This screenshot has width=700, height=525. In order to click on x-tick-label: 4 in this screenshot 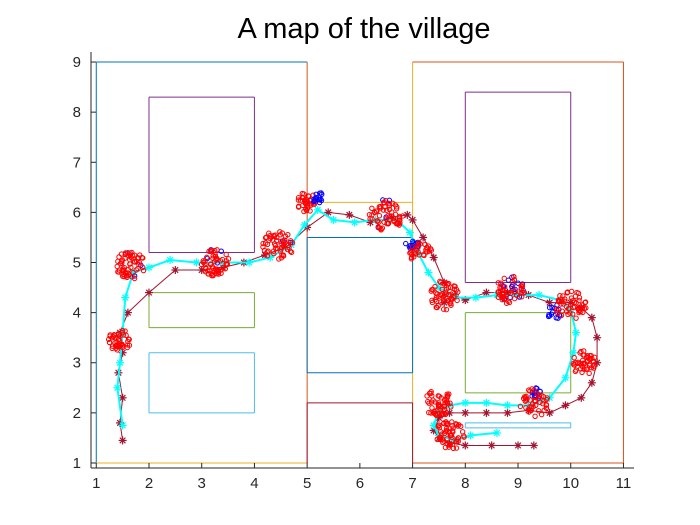, I will do `click(254, 483)`.